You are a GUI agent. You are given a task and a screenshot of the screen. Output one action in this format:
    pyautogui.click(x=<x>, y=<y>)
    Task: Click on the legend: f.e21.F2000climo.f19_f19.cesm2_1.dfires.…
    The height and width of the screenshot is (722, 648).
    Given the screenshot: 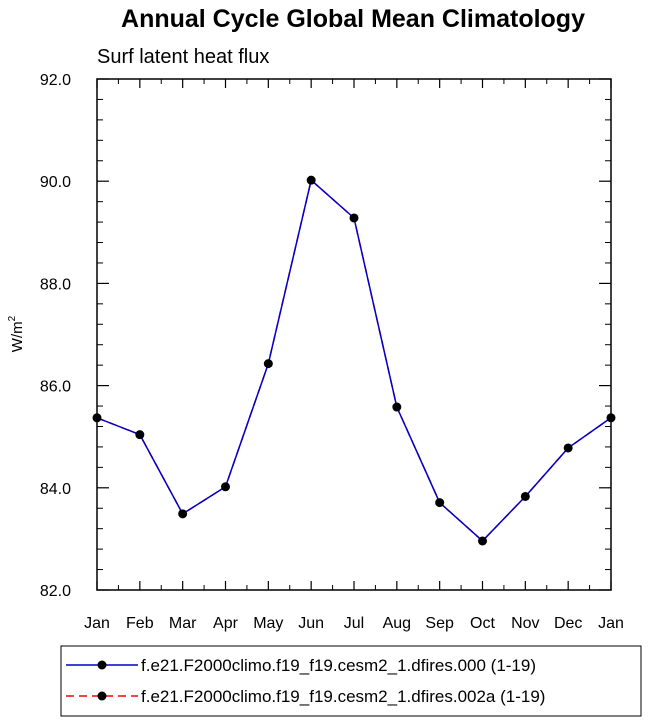 What is the action you would take?
    pyautogui.click(x=351, y=681)
    